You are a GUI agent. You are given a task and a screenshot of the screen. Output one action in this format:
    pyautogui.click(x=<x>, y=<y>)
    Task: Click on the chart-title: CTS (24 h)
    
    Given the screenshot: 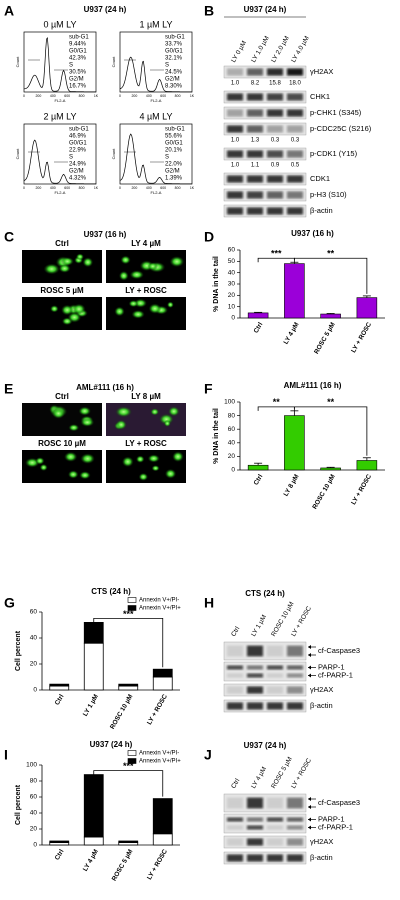 What is the action you would take?
    pyautogui.click(x=111, y=591)
    